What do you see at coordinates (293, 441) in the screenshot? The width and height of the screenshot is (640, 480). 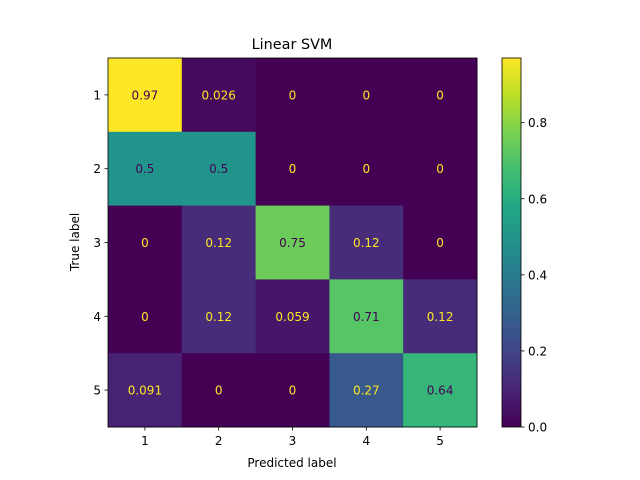 I see `x-tick-label: 3` at bounding box center [293, 441].